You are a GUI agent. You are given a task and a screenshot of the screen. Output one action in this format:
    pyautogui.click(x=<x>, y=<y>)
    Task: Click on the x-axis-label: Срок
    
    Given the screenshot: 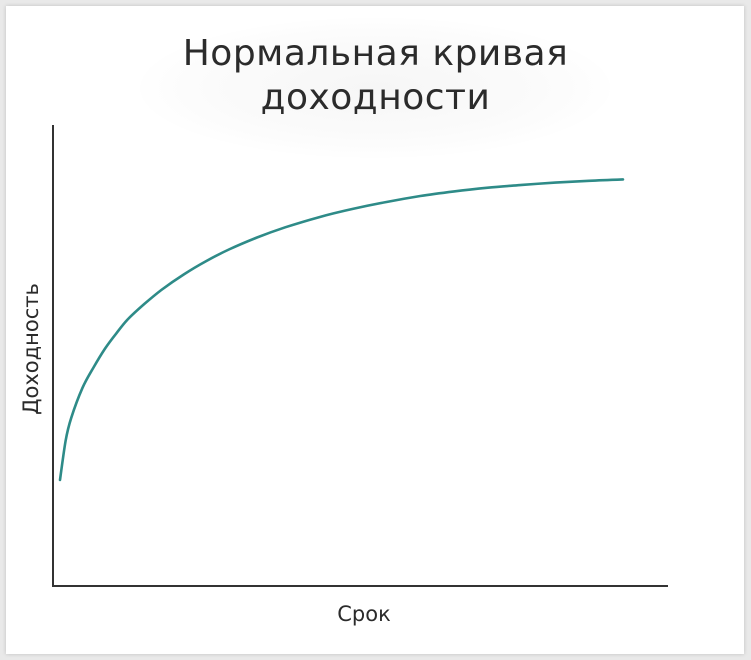 What is the action you would take?
    pyautogui.click(x=364, y=614)
    